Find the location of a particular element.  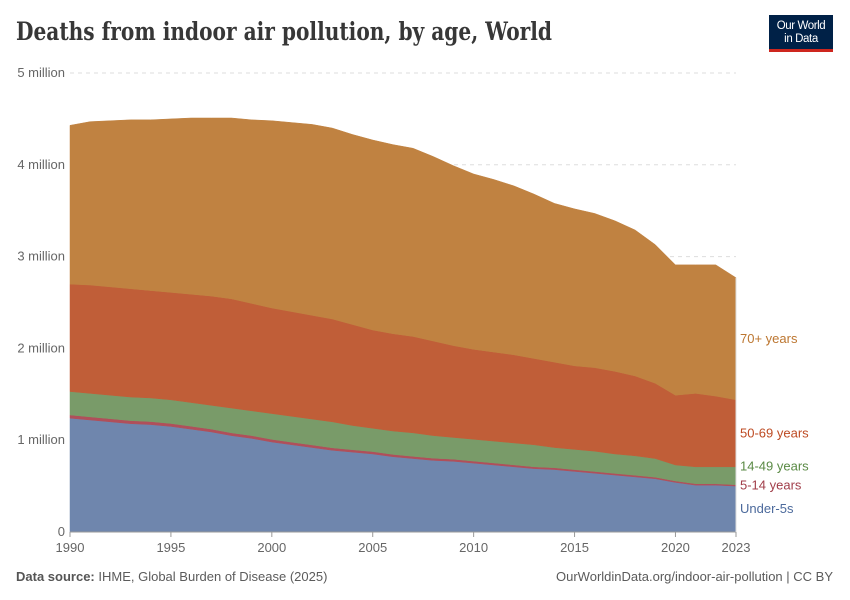

series-label: 5-14 years is located at coordinates (771, 484).